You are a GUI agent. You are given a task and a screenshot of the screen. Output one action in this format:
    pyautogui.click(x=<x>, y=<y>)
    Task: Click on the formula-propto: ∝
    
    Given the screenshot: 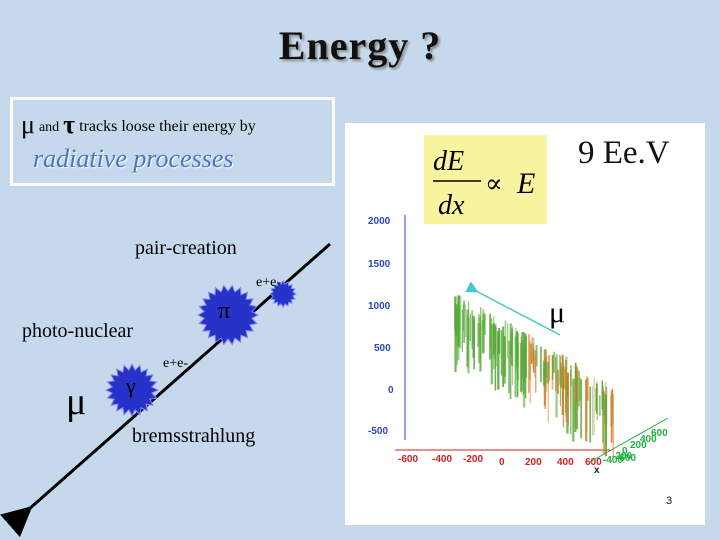 What is the action you would take?
    pyautogui.click(x=494, y=183)
    